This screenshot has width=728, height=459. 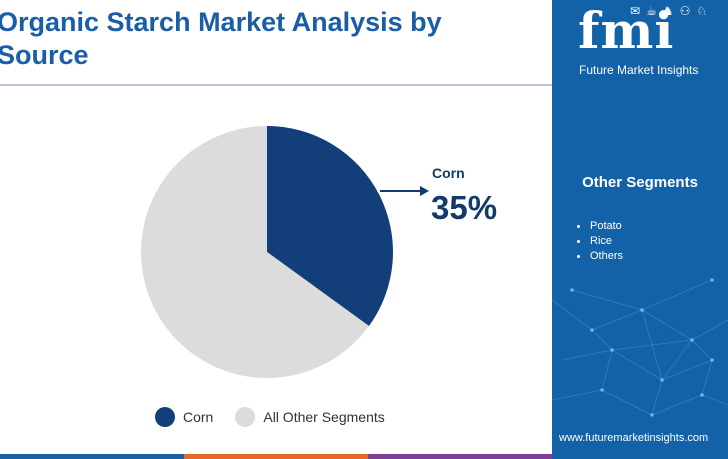 I want to click on callout-arrow, so click(x=404, y=191).